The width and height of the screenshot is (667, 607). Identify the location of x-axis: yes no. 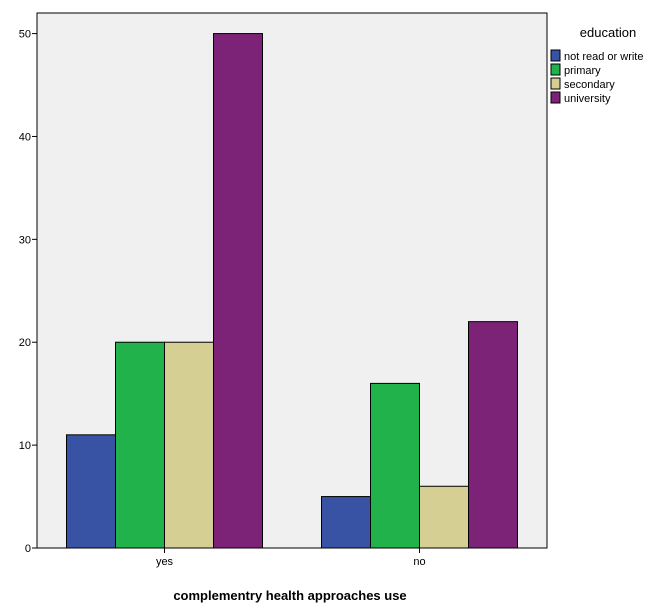
(291, 558).